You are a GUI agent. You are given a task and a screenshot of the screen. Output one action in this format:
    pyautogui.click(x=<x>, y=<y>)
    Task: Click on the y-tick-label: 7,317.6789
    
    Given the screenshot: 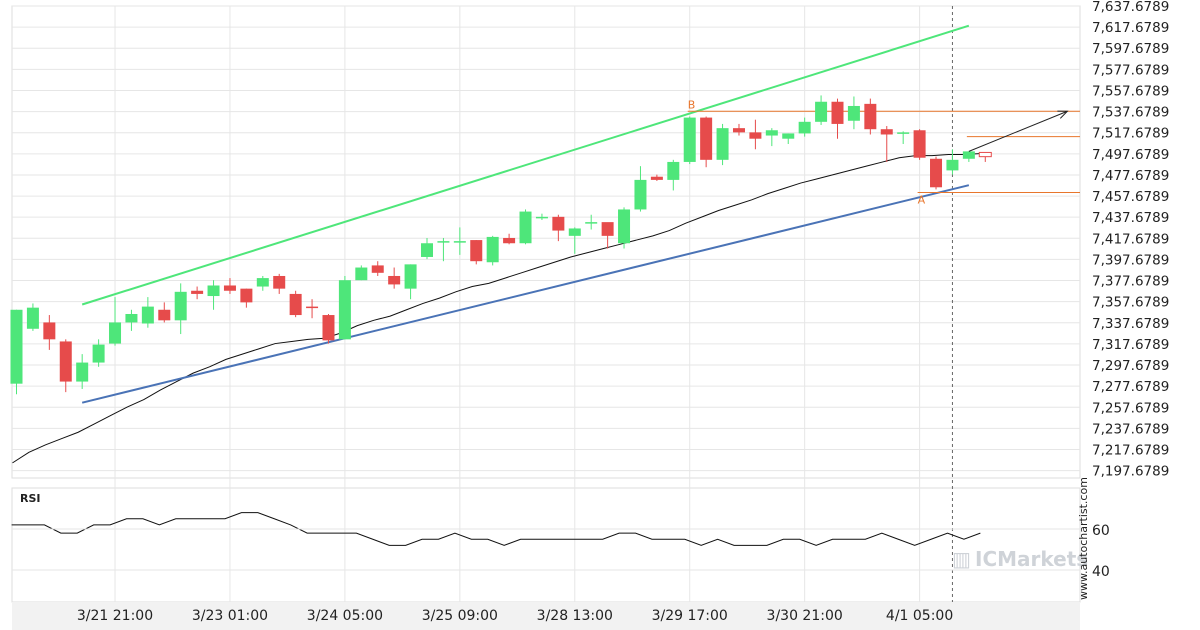 What is the action you would take?
    pyautogui.click(x=1130, y=345)
    